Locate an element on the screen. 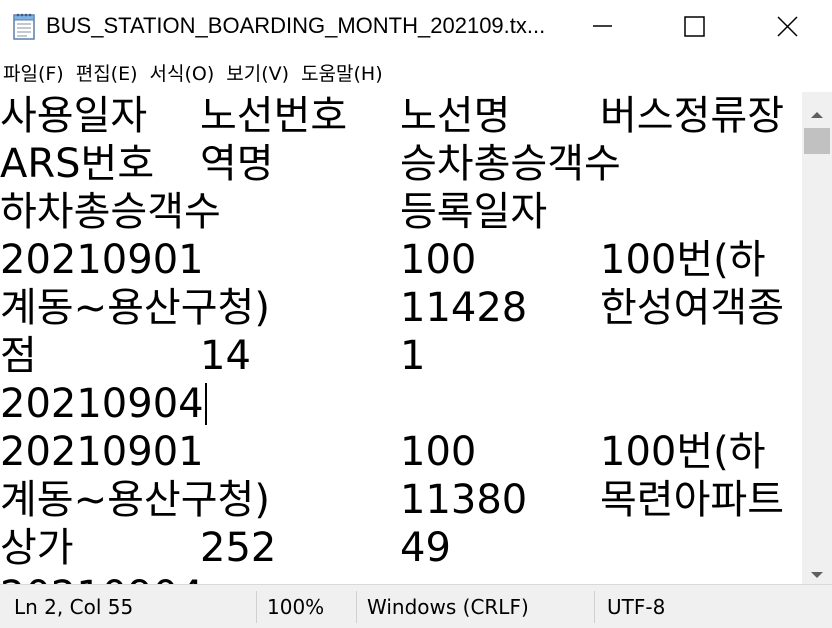 This screenshot has height=628, width=832. maximize-button is located at coordinates (694, 26).